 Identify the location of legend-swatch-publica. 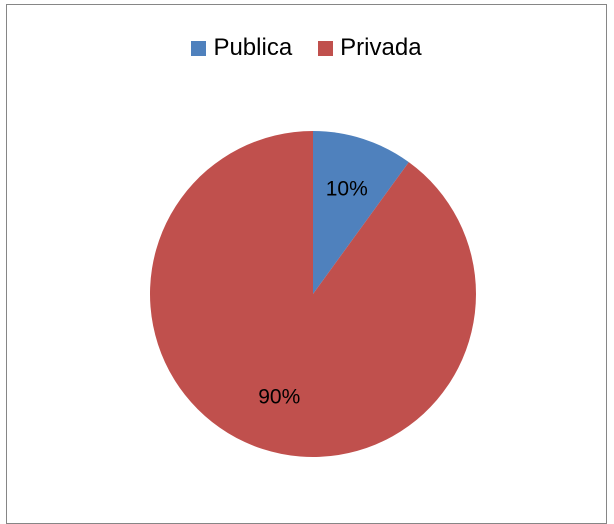
(199, 48).